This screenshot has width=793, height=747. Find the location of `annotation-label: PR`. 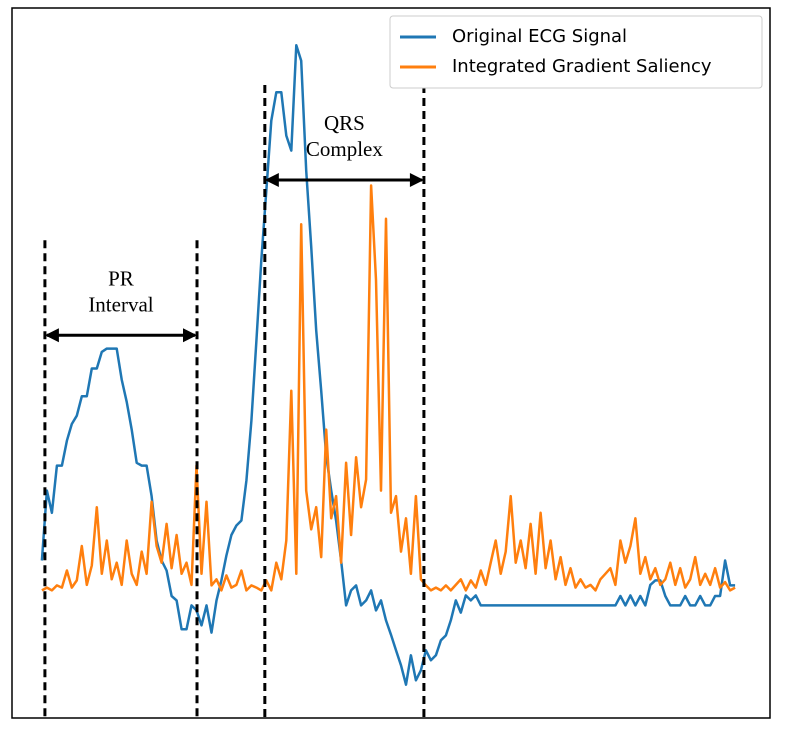

annotation-label: PR is located at coordinates (121, 278).